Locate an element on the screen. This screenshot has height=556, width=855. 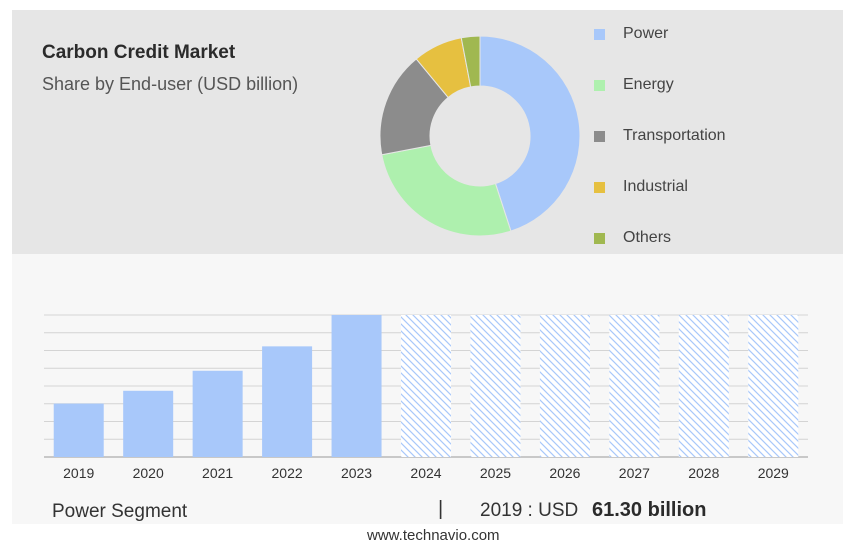
bar-2027 is located at coordinates (634, 386).